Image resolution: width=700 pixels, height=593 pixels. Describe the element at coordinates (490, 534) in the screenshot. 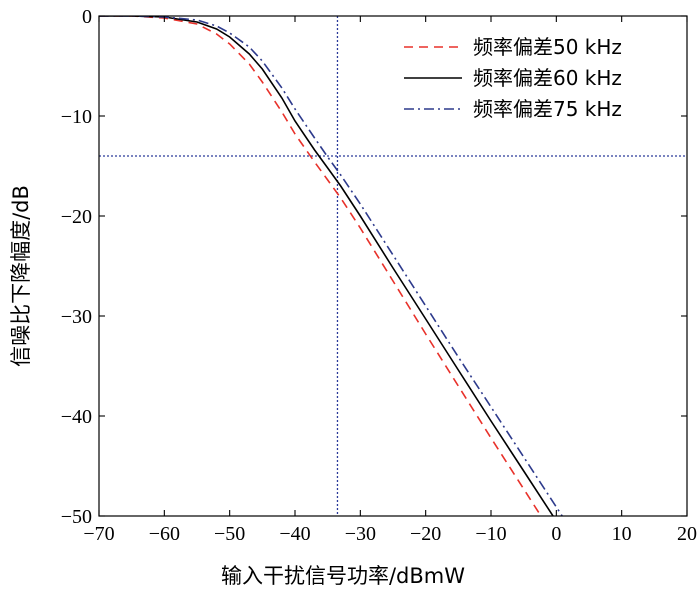

I see `x-tick-label: −10` at that location.